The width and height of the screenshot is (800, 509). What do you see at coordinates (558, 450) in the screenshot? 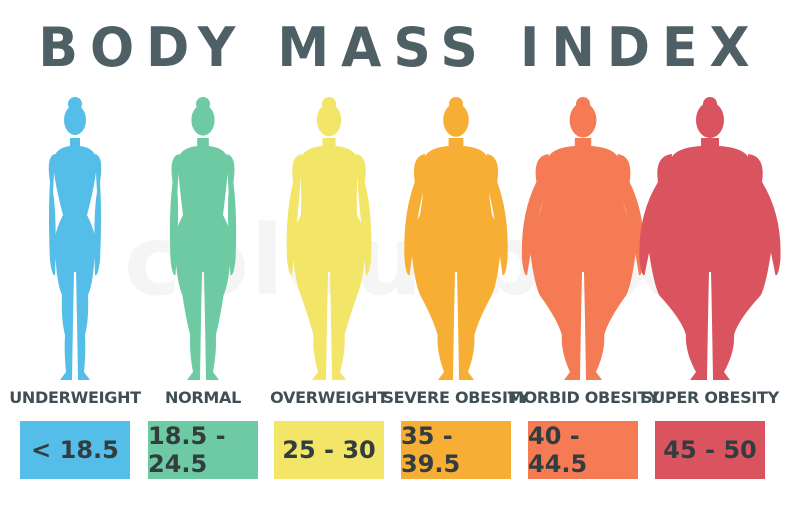
I see `range-value: 40 - 44.5` at bounding box center [558, 450].